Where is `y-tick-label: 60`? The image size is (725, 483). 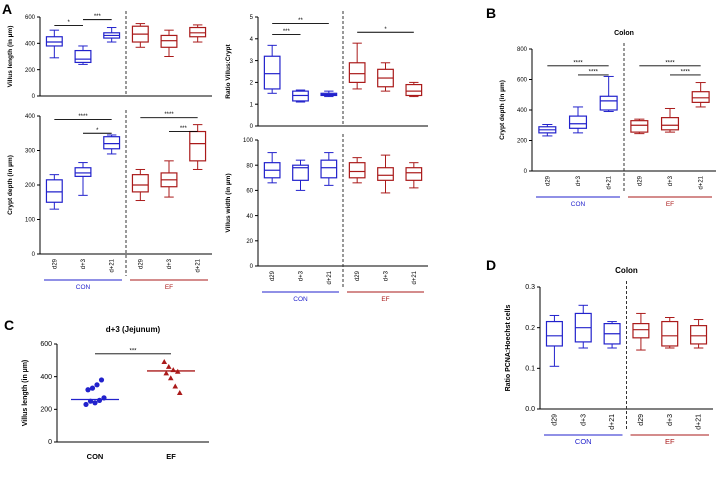 y-tick-label: 60 is located at coordinates (249, 192).